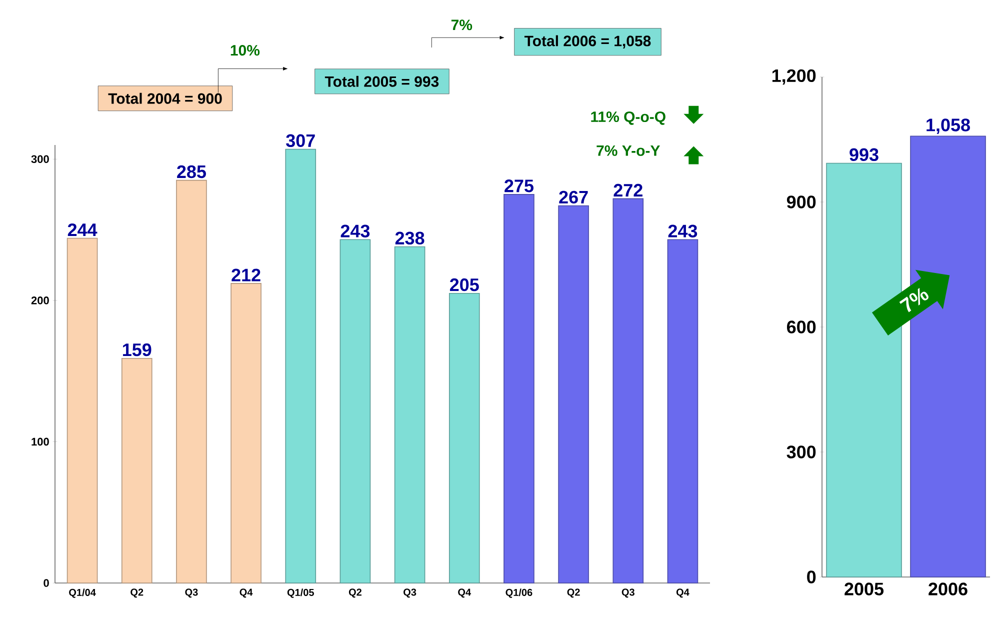  I want to click on text: 7%, so click(461, 25).